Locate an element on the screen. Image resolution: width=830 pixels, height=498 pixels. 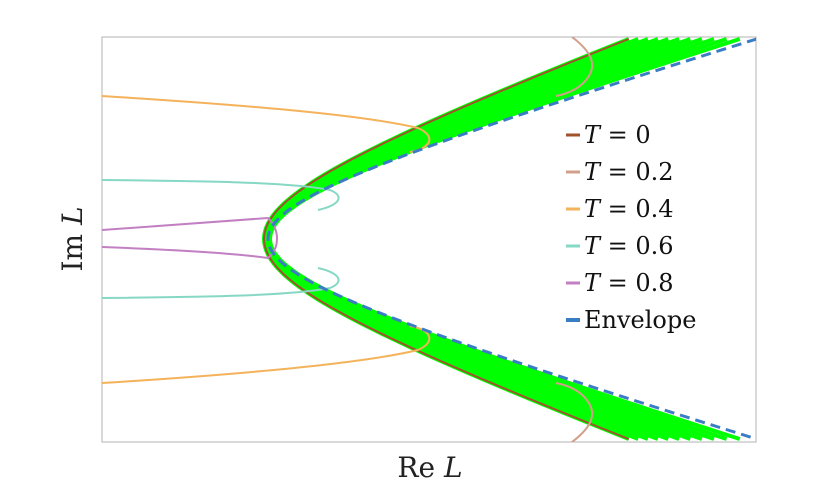
legend-entry: T = 0.2 is located at coordinates (629, 172).